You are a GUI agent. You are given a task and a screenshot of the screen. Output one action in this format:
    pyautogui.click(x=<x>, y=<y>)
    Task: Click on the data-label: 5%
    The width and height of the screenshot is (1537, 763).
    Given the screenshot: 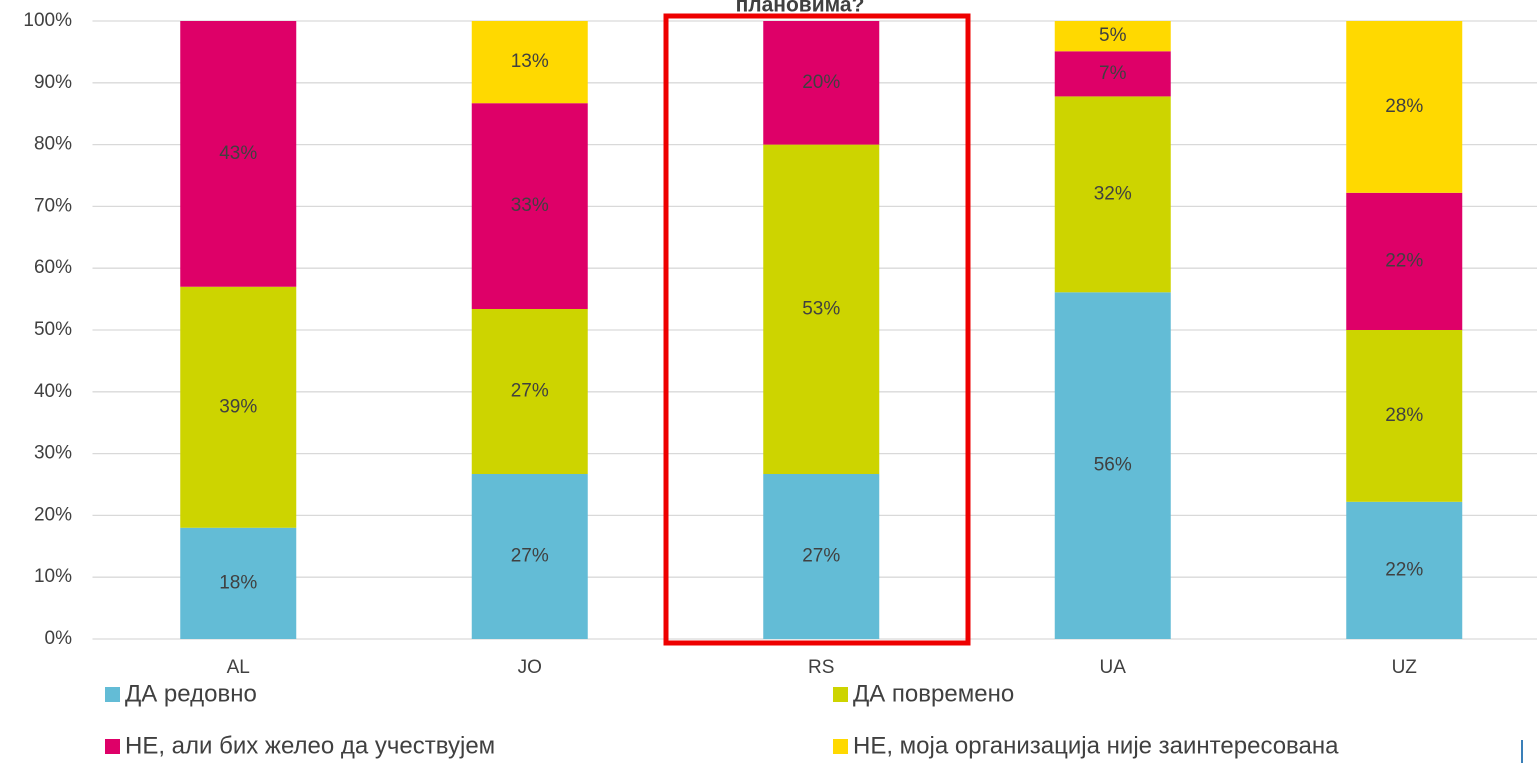 What is the action you would take?
    pyautogui.click(x=1113, y=35)
    